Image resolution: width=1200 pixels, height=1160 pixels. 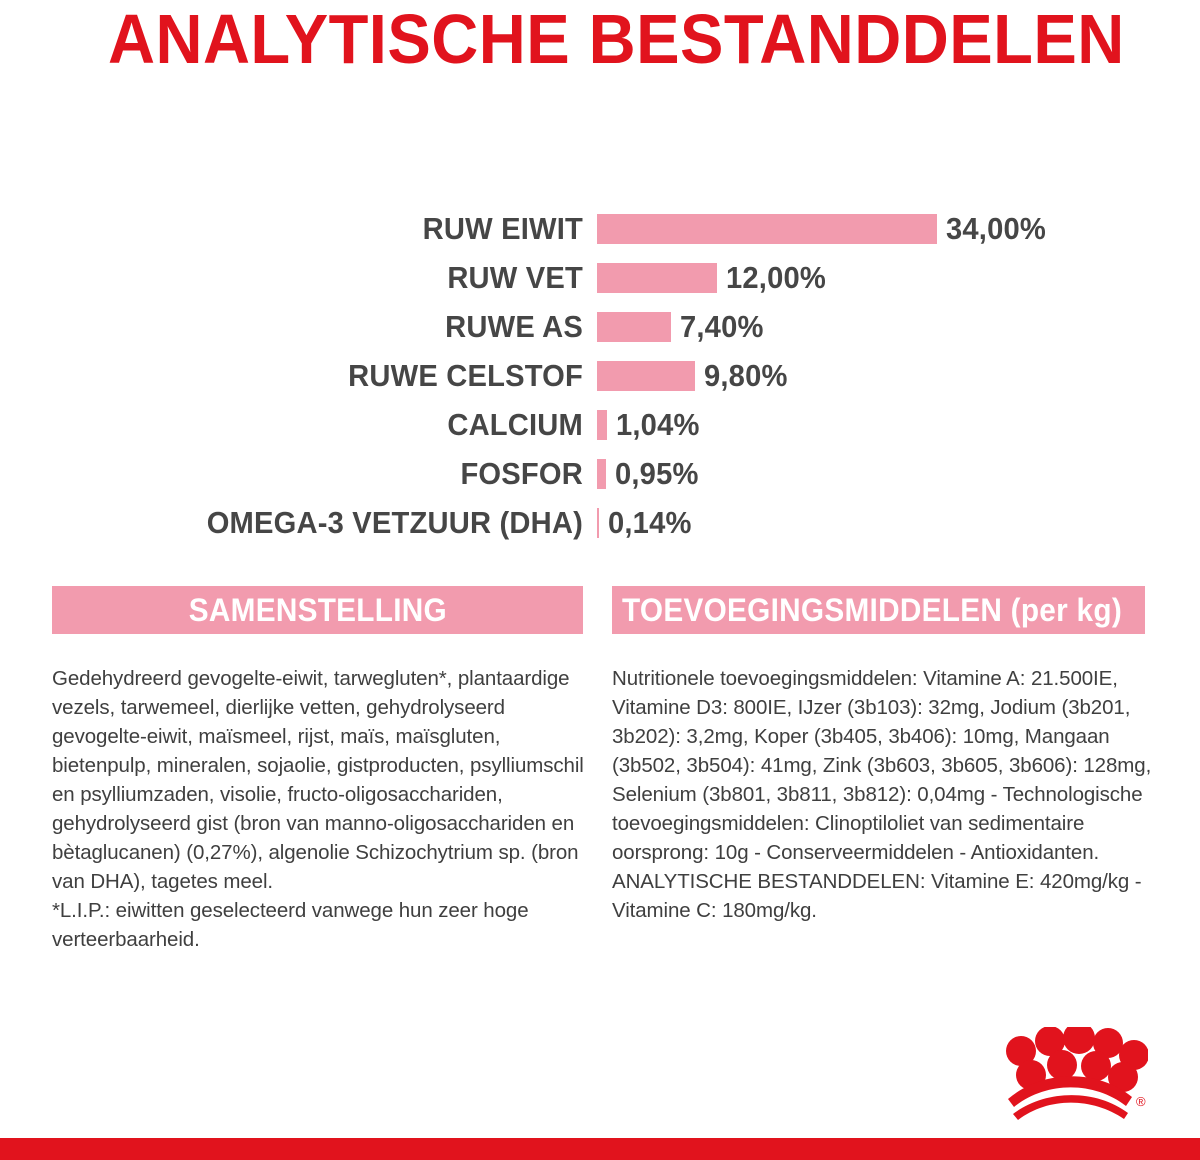 What do you see at coordinates (502, 228) in the screenshot?
I see `chart-label: RUW EIWIT` at bounding box center [502, 228].